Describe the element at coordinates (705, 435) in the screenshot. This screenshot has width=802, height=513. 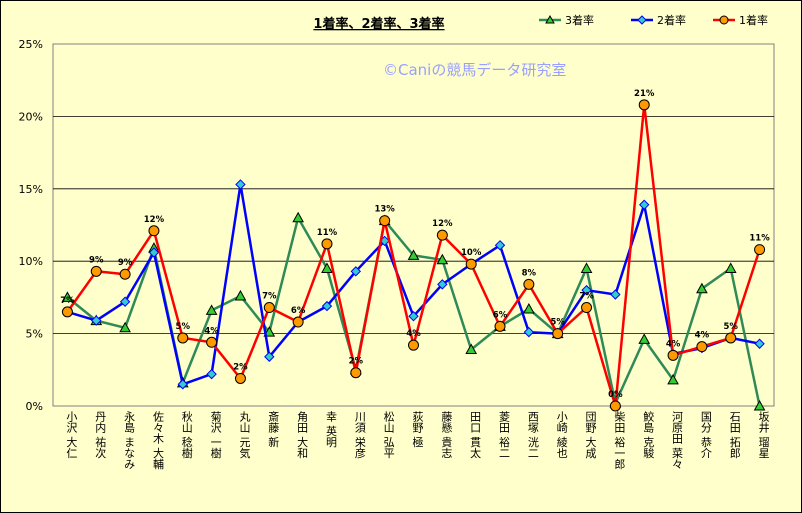
I see `category-label: 国分 恭介` at that location.